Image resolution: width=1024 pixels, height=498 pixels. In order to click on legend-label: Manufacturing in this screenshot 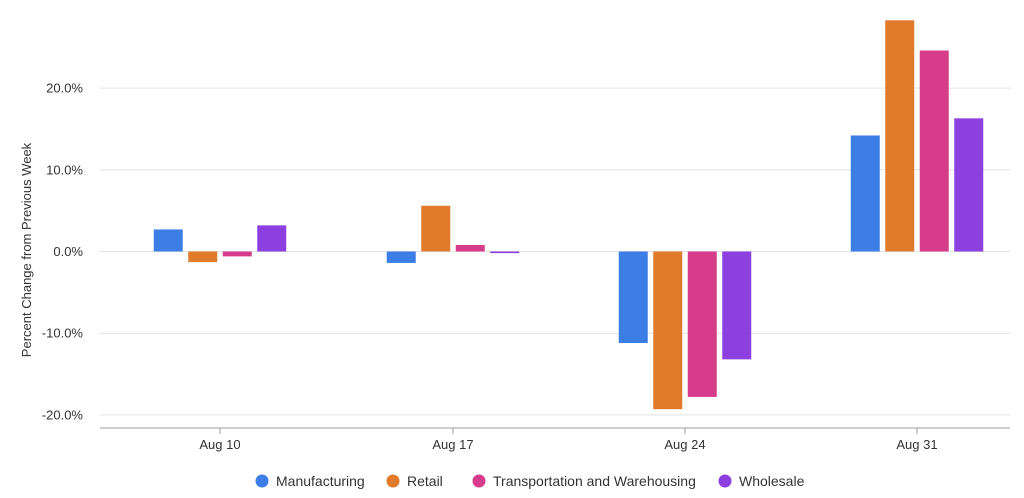, I will do `click(320, 481)`.